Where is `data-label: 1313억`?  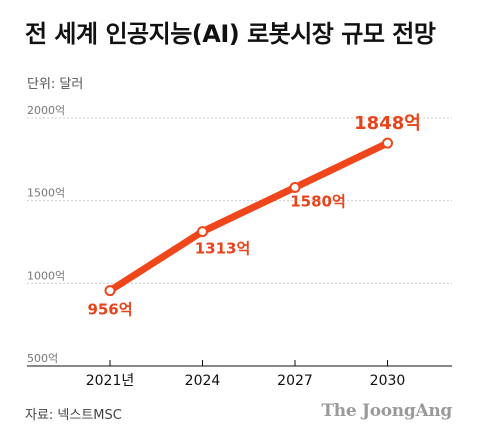 data-label: 1313억 is located at coordinates (223, 249).